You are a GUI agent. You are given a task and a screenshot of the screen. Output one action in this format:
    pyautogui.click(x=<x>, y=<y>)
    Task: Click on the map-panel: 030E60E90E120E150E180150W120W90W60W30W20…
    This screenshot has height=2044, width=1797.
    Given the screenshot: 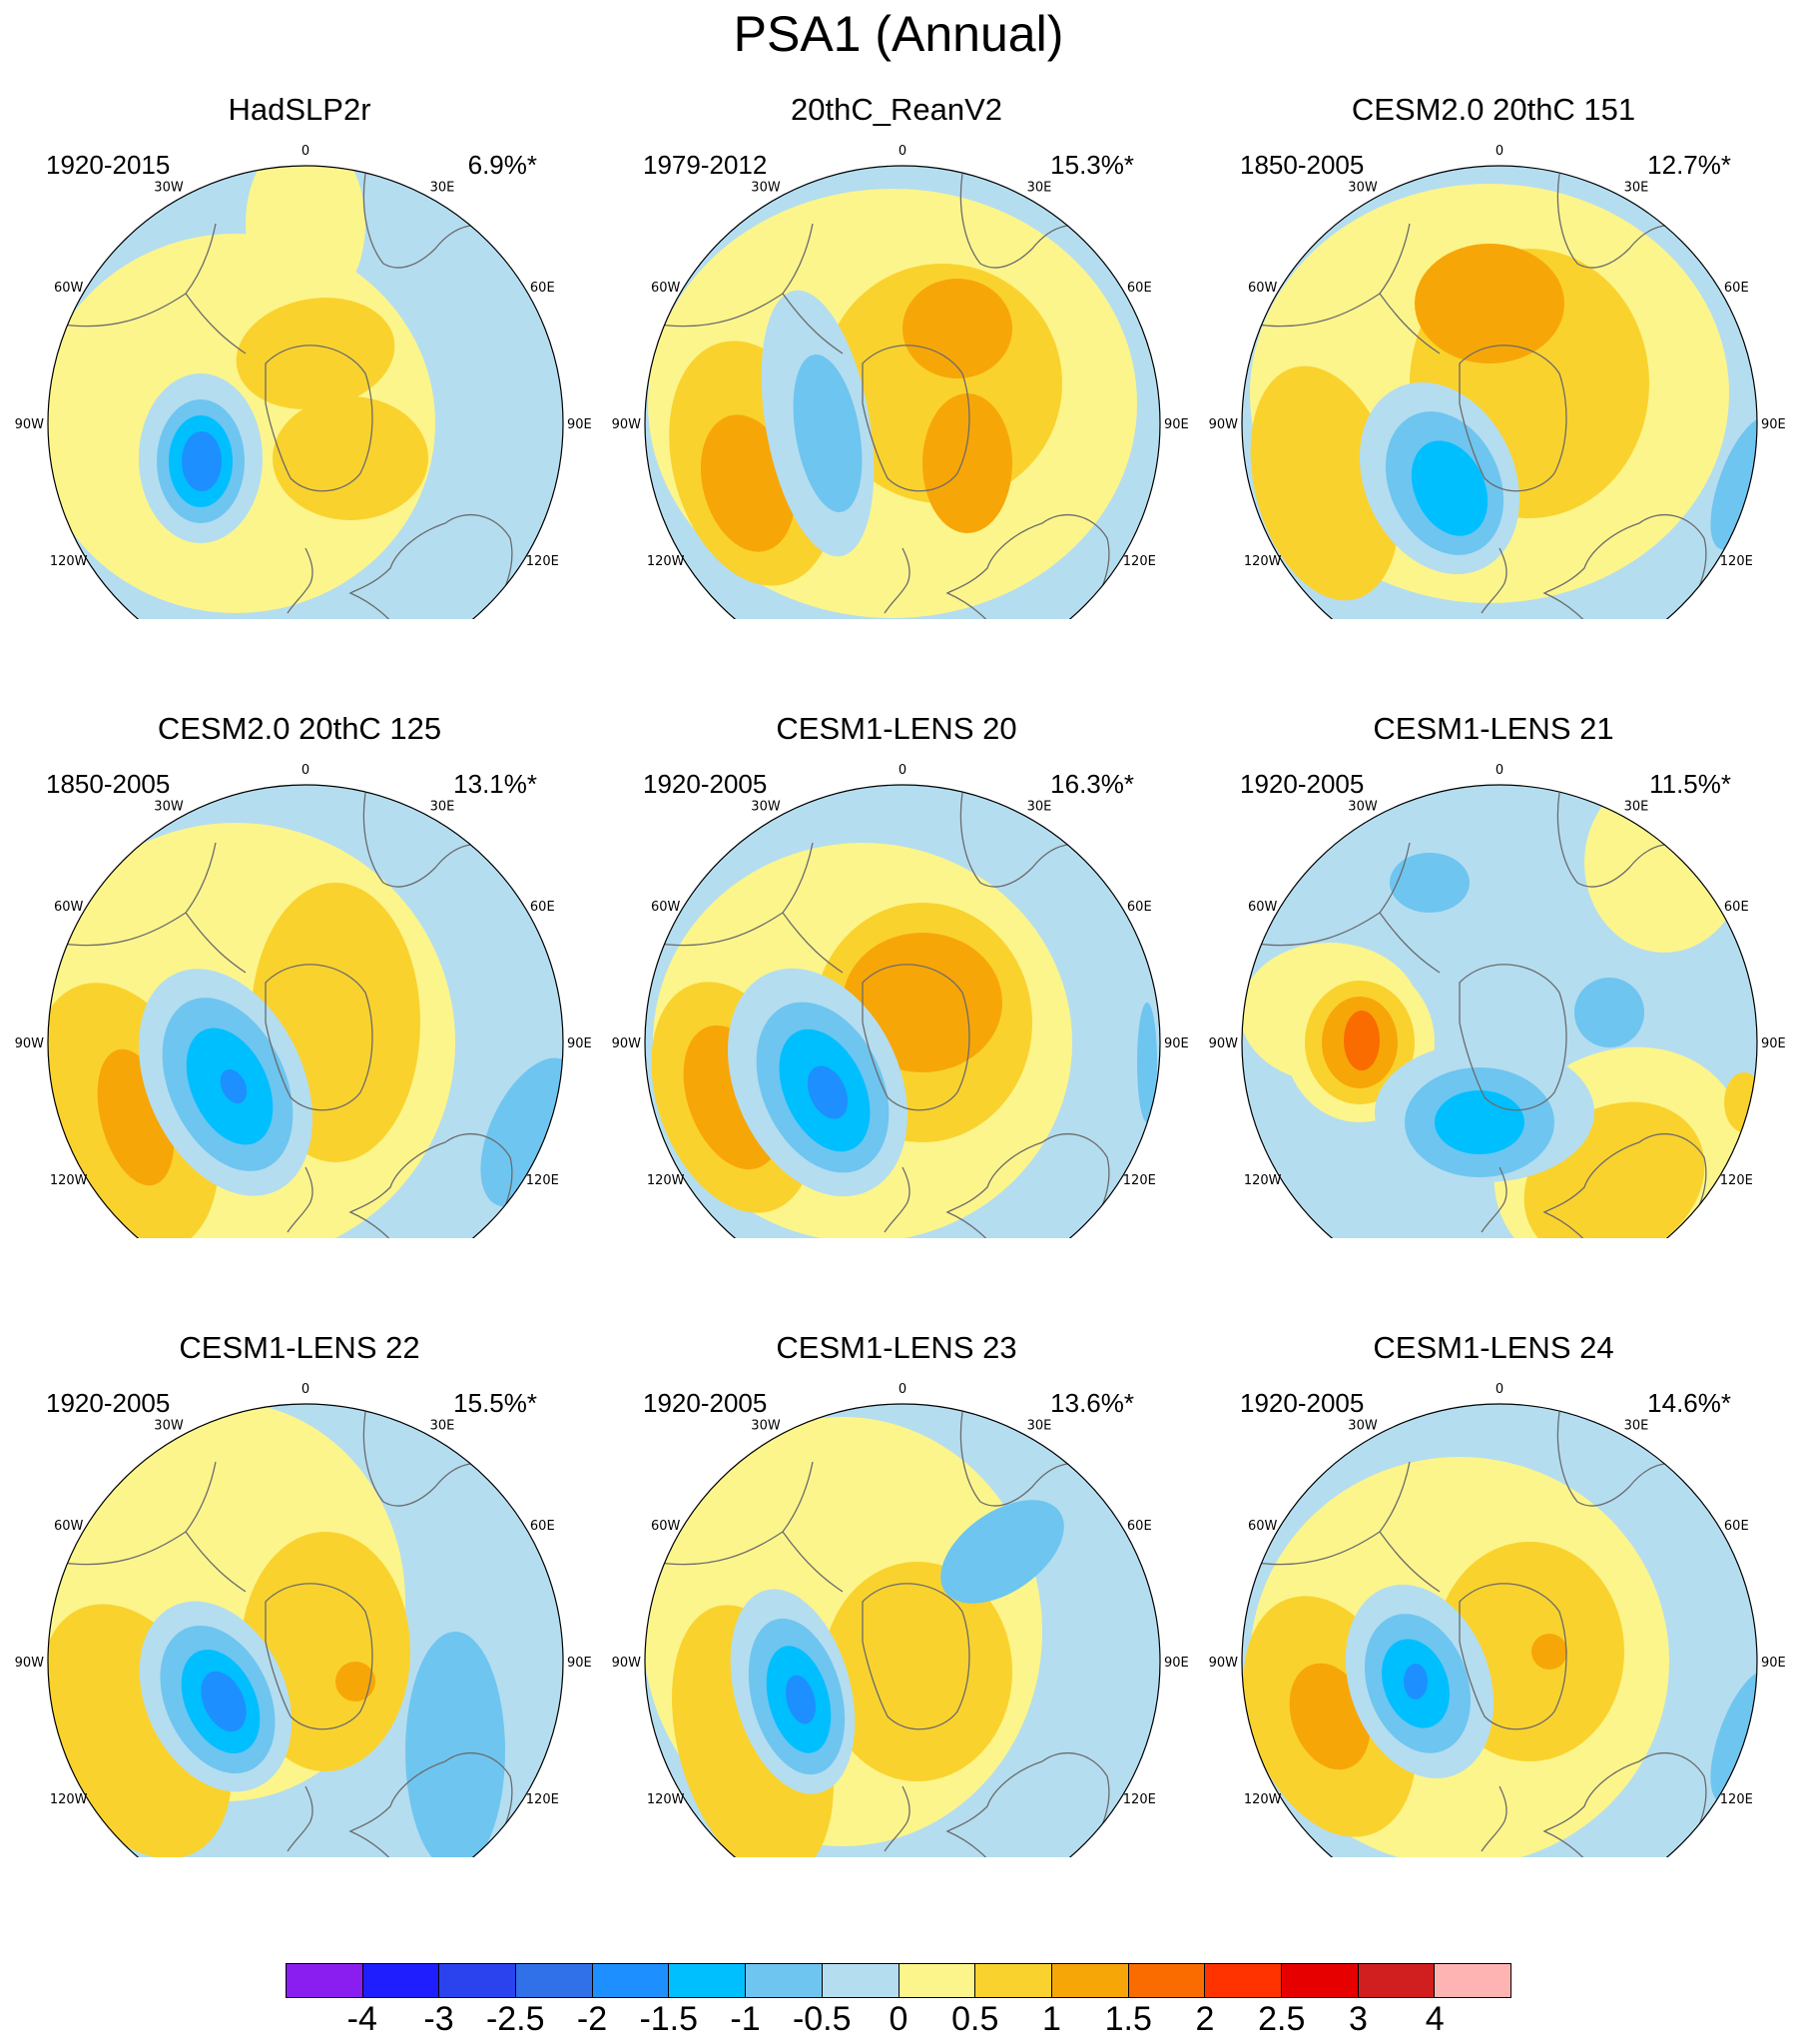 What is the action you would take?
    pyautogui.click(x=896, y=309)
    